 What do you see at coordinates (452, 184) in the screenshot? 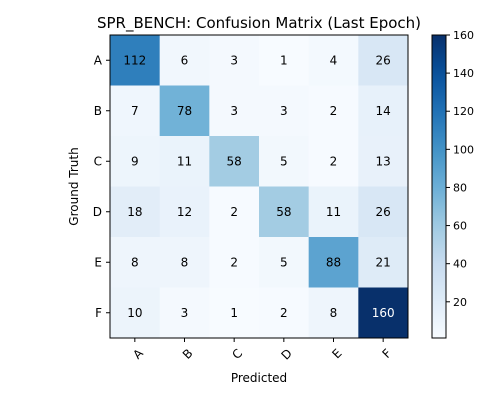
I see `colorbar: 20 40 60 80 100 120 140 160` at bounding box center [452, 184].